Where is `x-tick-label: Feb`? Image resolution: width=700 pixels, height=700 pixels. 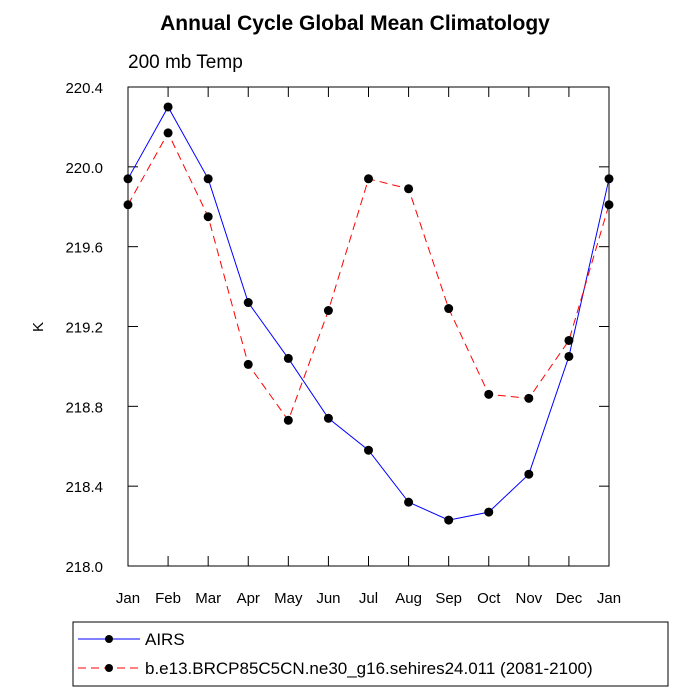
x-tick-label: Feb is located at coordinates (168, 598).